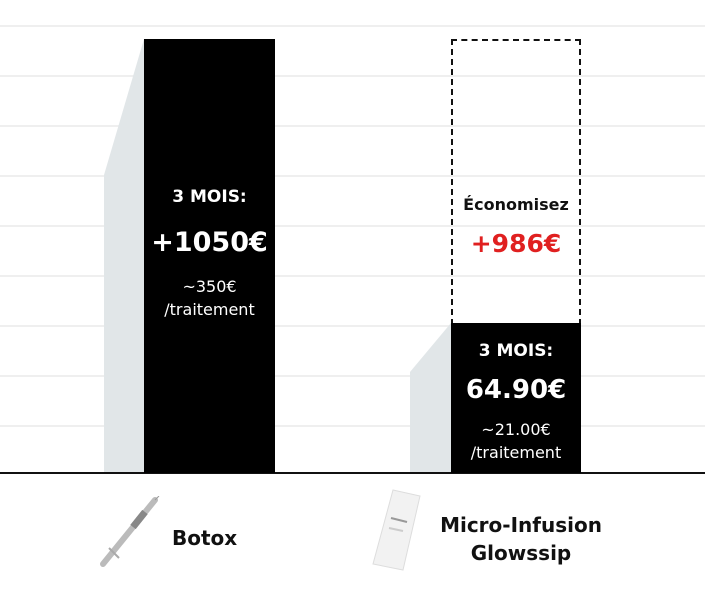 The image size is (705, 592). I want to click on x-axis-baseline, so click(352, 473).